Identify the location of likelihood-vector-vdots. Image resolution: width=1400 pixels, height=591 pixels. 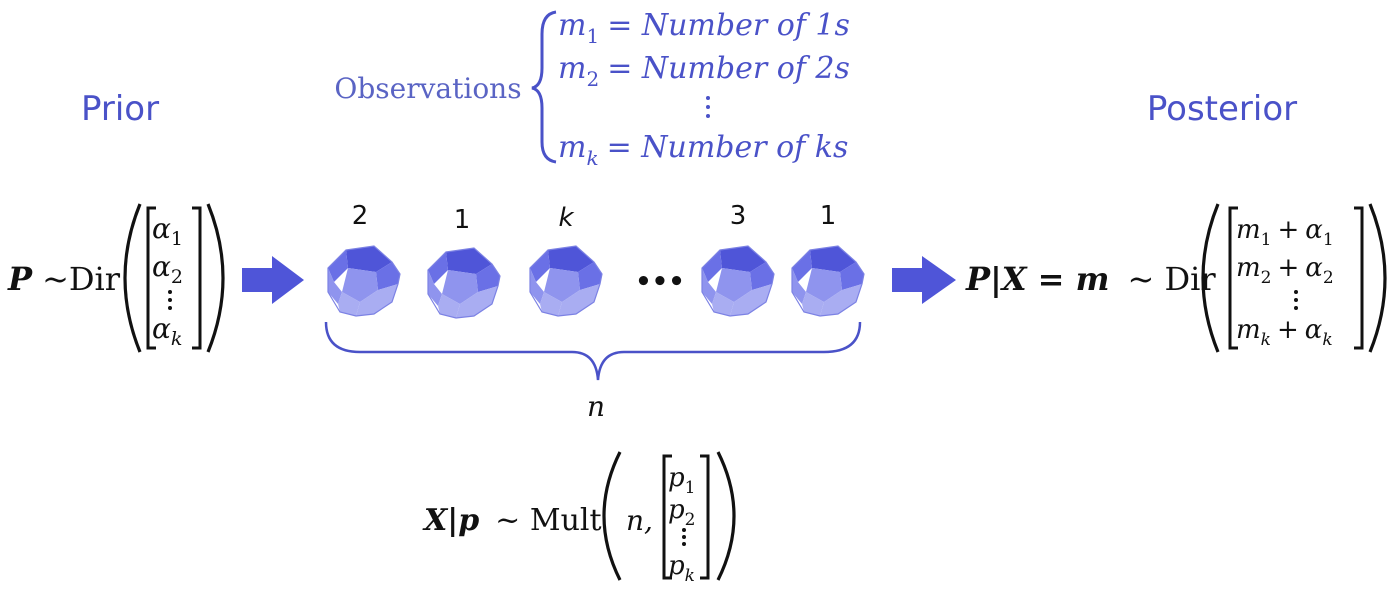
(684, 537).